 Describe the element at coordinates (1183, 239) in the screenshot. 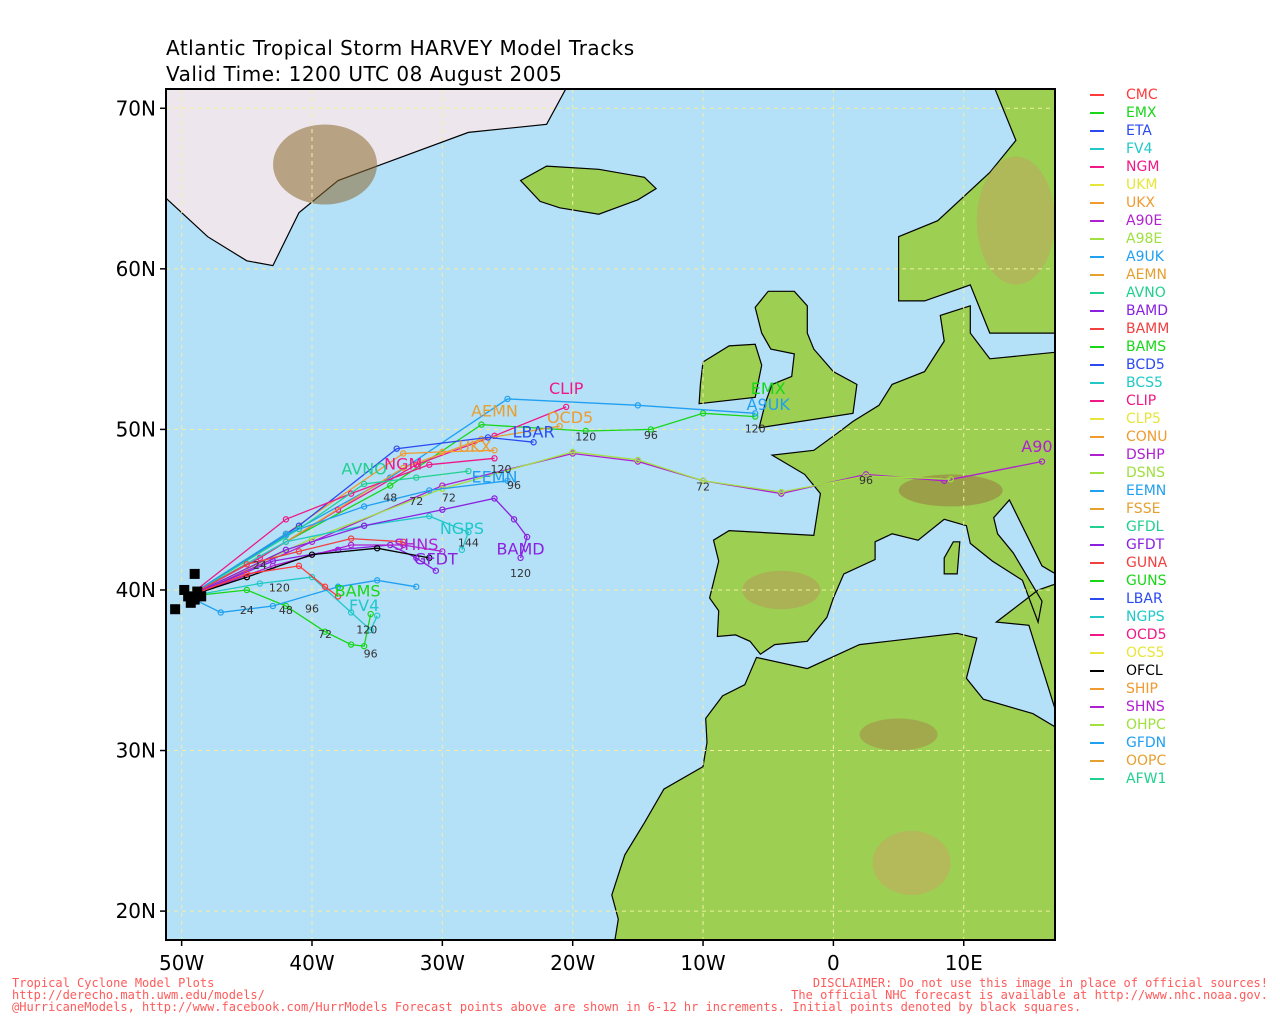

I see `legend-item-a98e: A98E` at that location.